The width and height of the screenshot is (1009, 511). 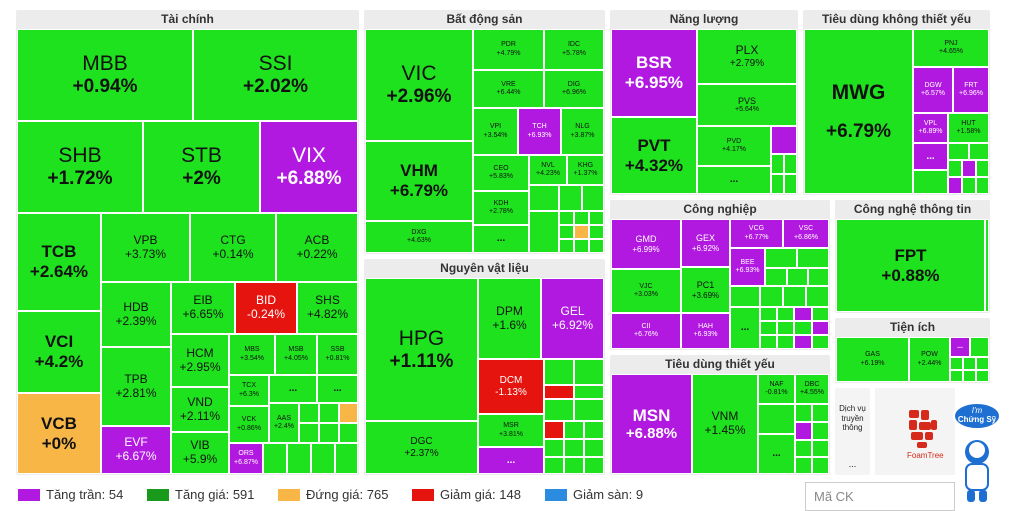 What do you see at coordinates (582, 131) in the screenshot?
I see `tile-NLG: NLG +3.87%` at bounding box center [582, 131].